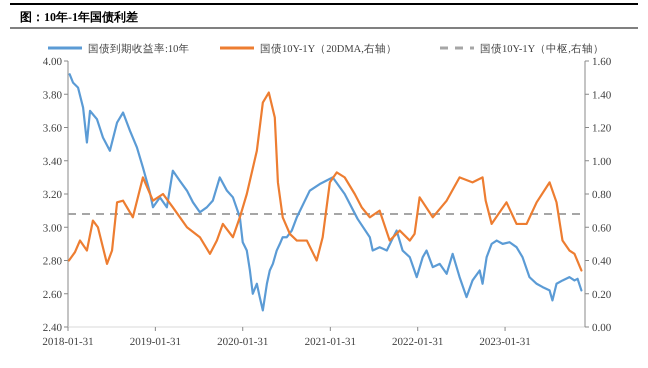 The height and width of the screenshot is (368, 648). I want to click on y2-tick-label: 0.40, so click(602, 262).